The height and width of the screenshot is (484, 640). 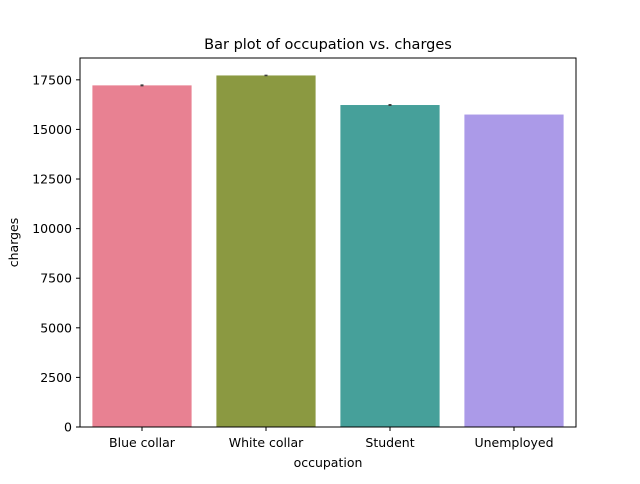 I want to click on y-tick-label: 2500, so click(x=56, y=377).